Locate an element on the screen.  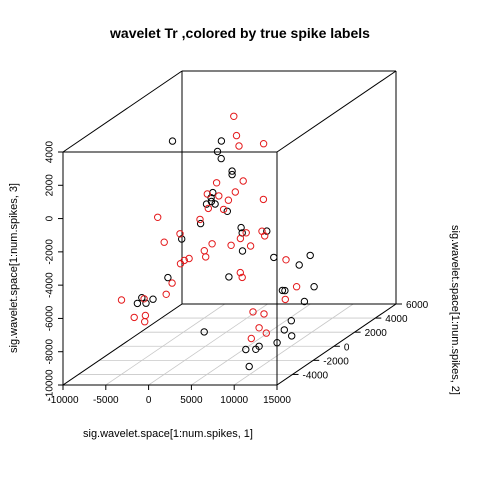
z-tick-label: -4000 is located at coordinates (50, 285).